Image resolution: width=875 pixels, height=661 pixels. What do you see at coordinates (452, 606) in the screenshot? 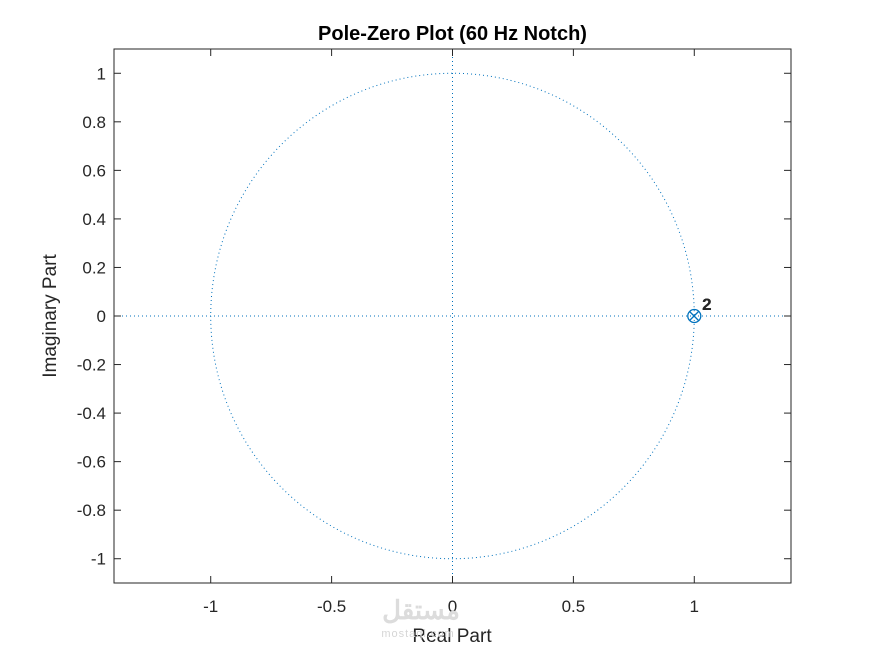
I see `x-tick-label: 0` at bounding box center [452, 606].